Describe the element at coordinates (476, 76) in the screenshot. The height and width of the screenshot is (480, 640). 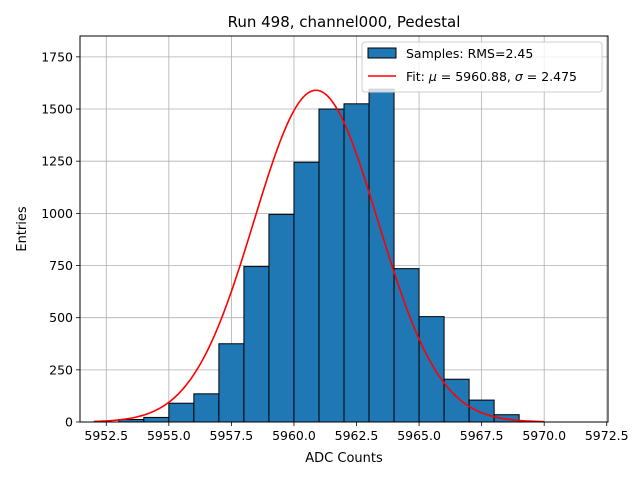
I see `legend-fit-mu-value: = 5960.88,` at that location.